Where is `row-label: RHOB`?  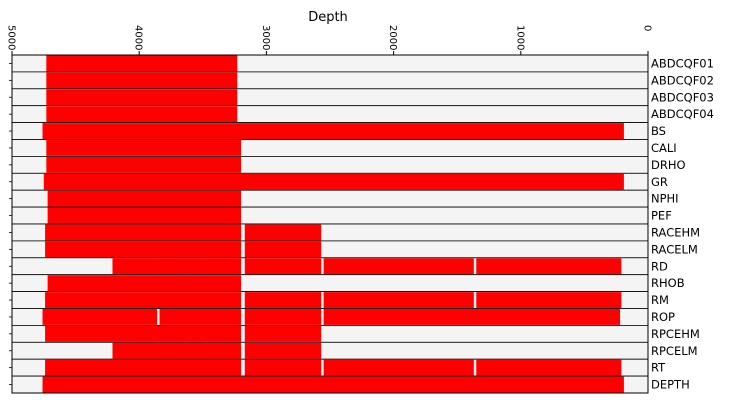 row-label: RHOB is located at coordinates (668, 283).